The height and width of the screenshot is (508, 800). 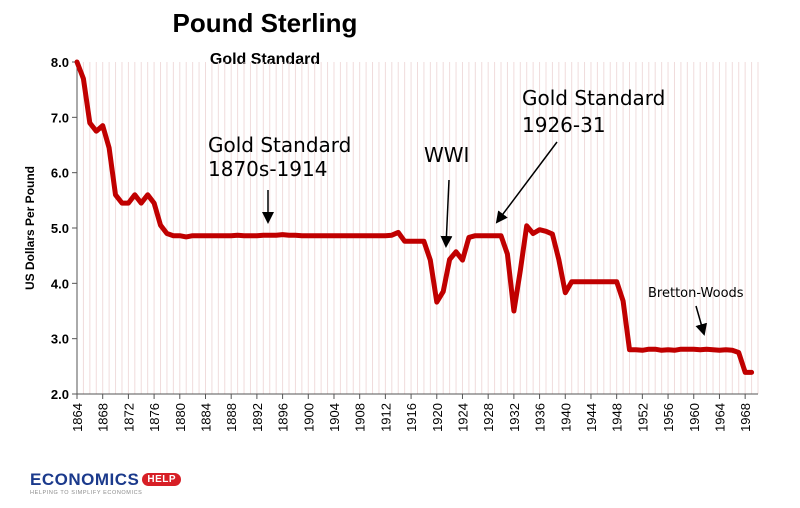 I want to click on logo-wordmark: ECONOMICS, so click(x=85, y=479).